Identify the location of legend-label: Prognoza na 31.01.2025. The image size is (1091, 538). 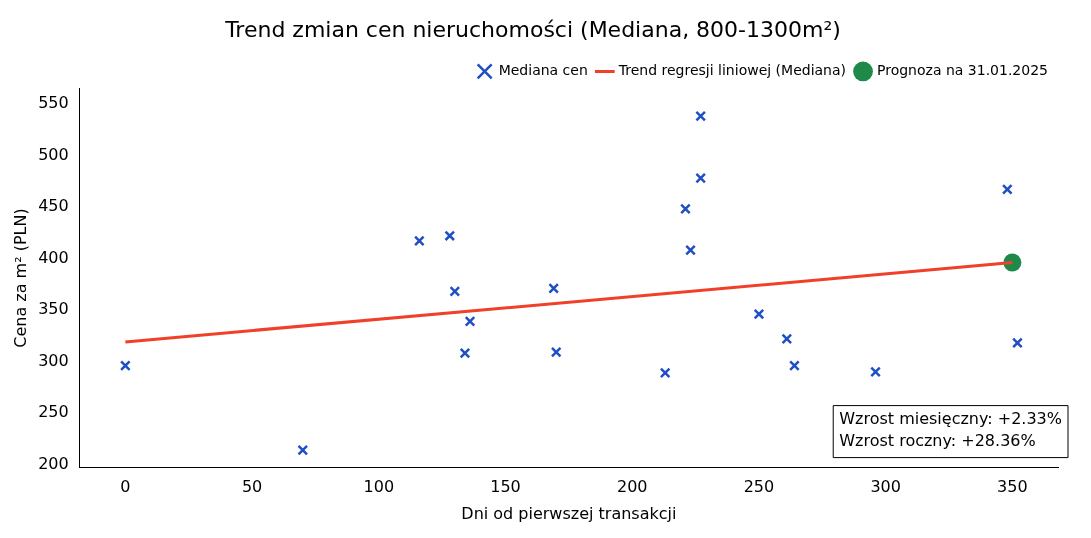
(963, 70).